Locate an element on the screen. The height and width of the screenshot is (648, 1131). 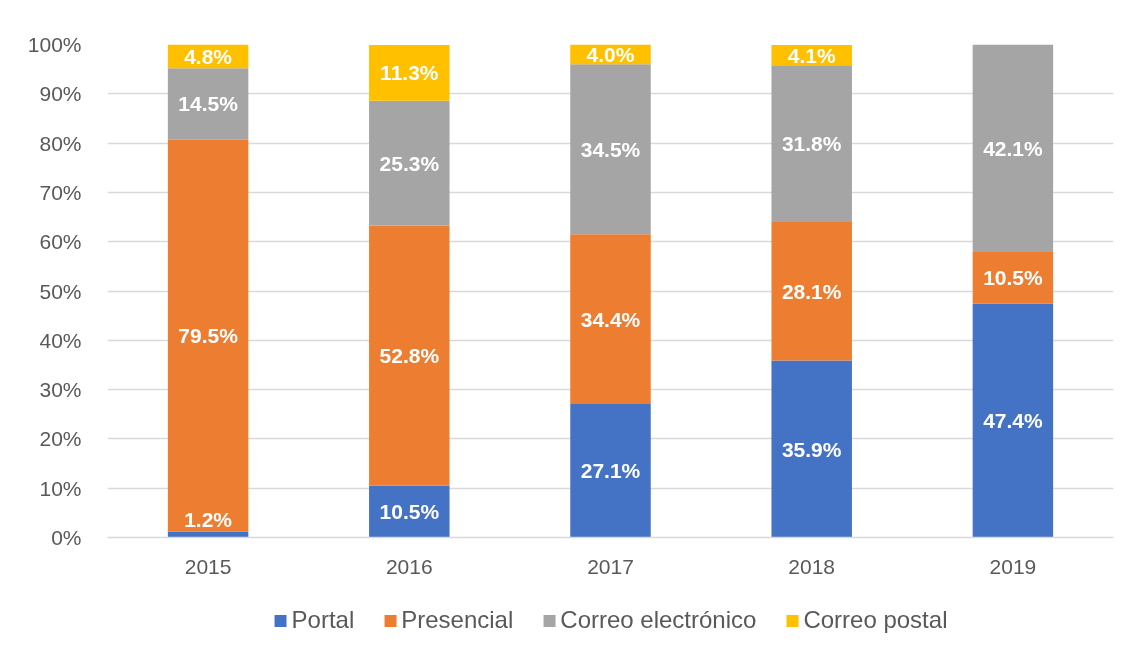
data-label: 35.9% is located at coordinates (811, 449).